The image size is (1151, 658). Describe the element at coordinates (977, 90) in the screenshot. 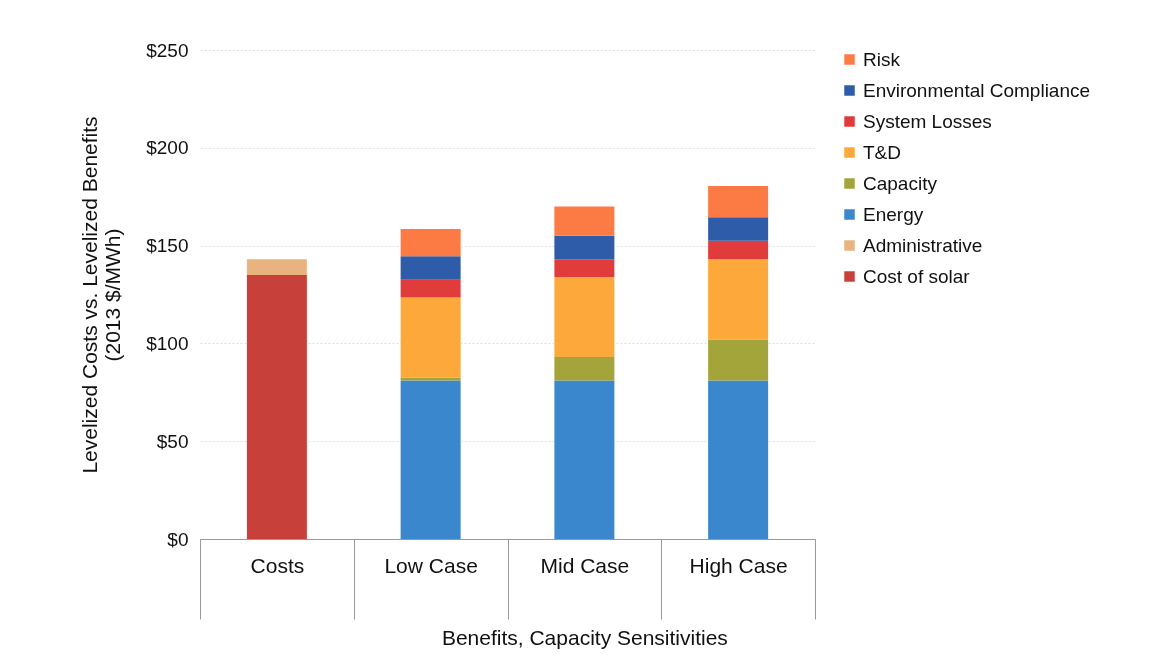

I see `legend-label: Environmental Compliance` at that location.